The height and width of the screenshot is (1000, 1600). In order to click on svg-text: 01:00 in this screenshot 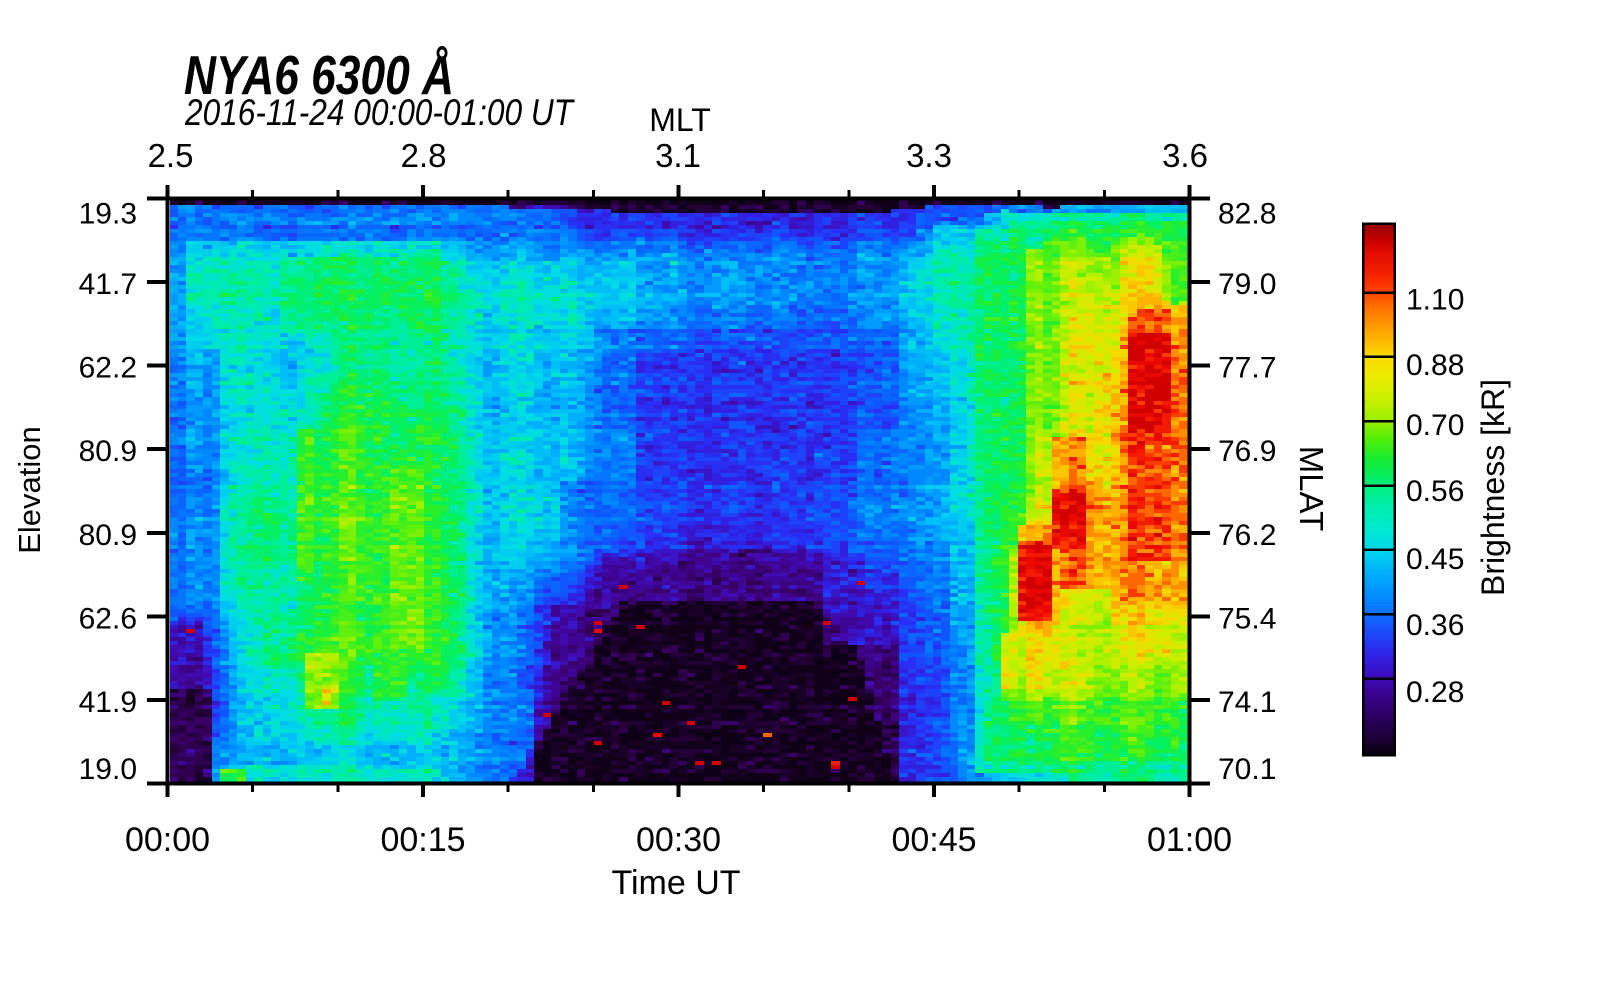, I will do `click(1189, 840)`.